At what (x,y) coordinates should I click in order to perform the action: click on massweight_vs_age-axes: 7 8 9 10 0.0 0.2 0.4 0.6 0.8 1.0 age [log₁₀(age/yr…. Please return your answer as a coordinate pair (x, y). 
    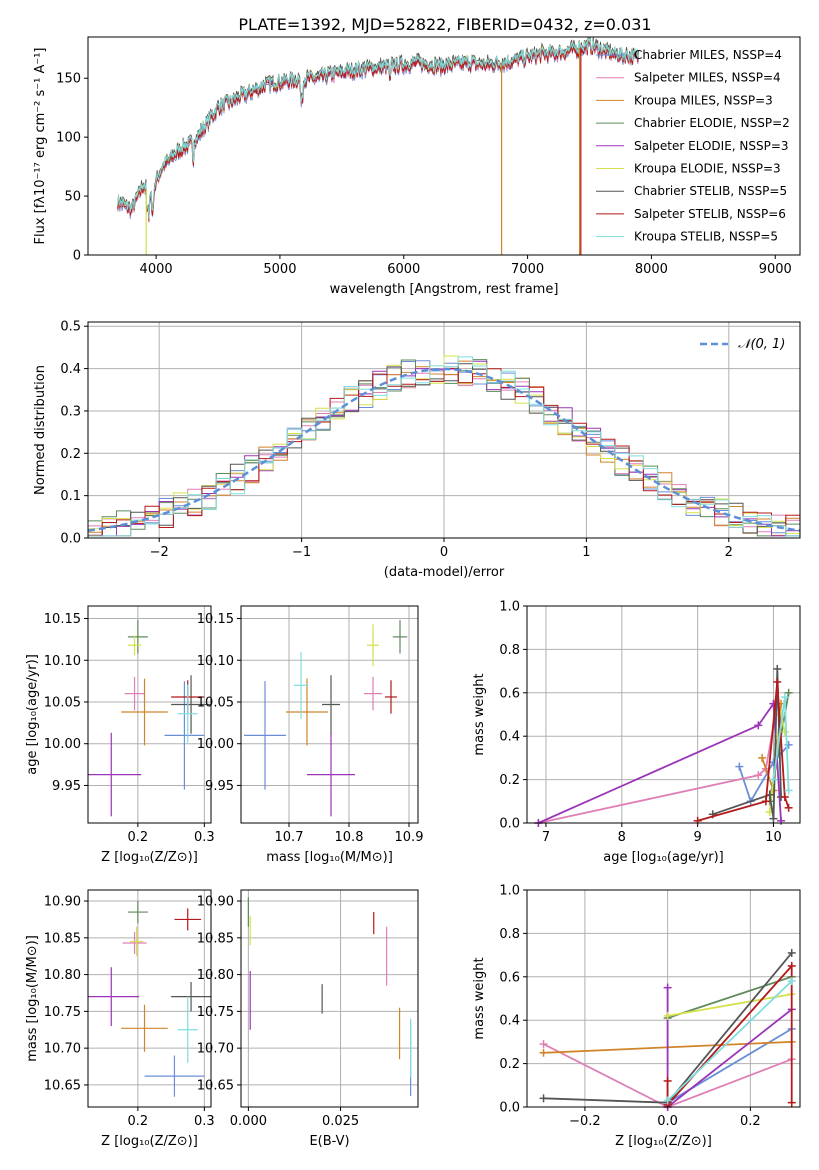
    Looking at the image, I should click on (636, 732).